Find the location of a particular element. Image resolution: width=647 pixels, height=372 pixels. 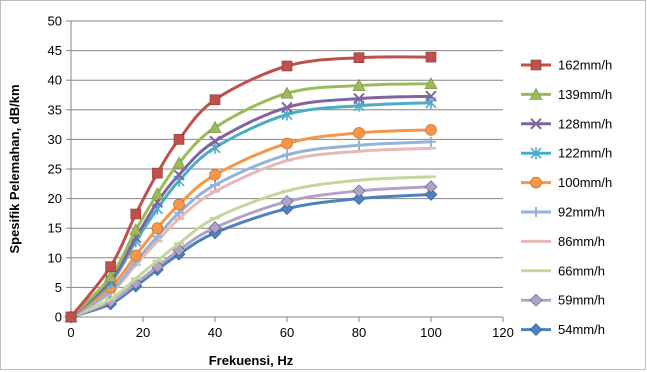

y-tick-label: 45 is located at coordinates (55, 50).